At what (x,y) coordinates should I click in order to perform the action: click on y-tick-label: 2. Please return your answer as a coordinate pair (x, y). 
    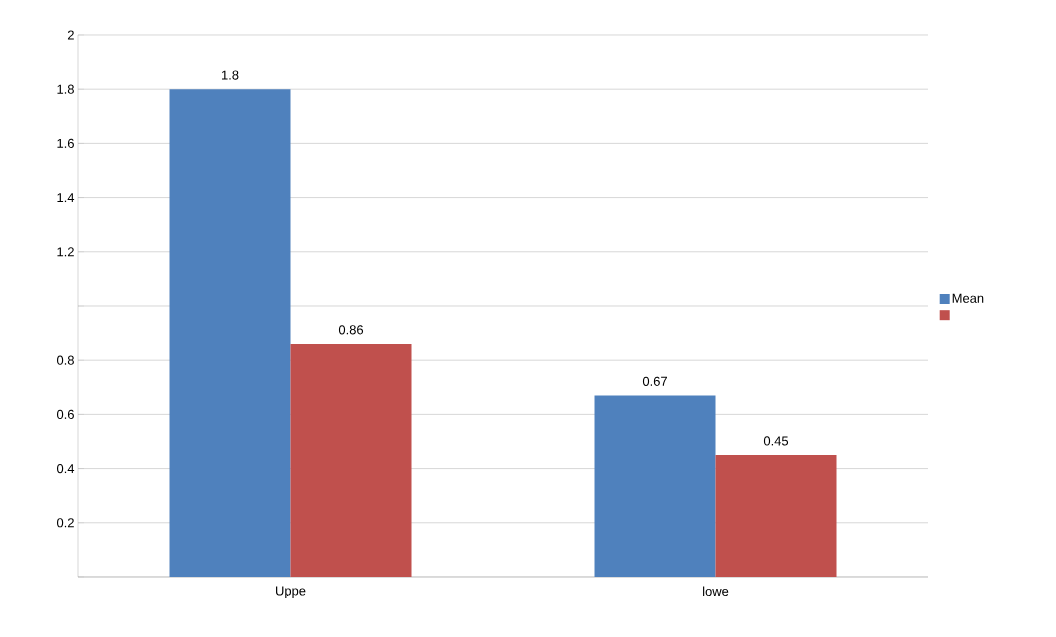
    Looking at the image, I should click on (70, 35).